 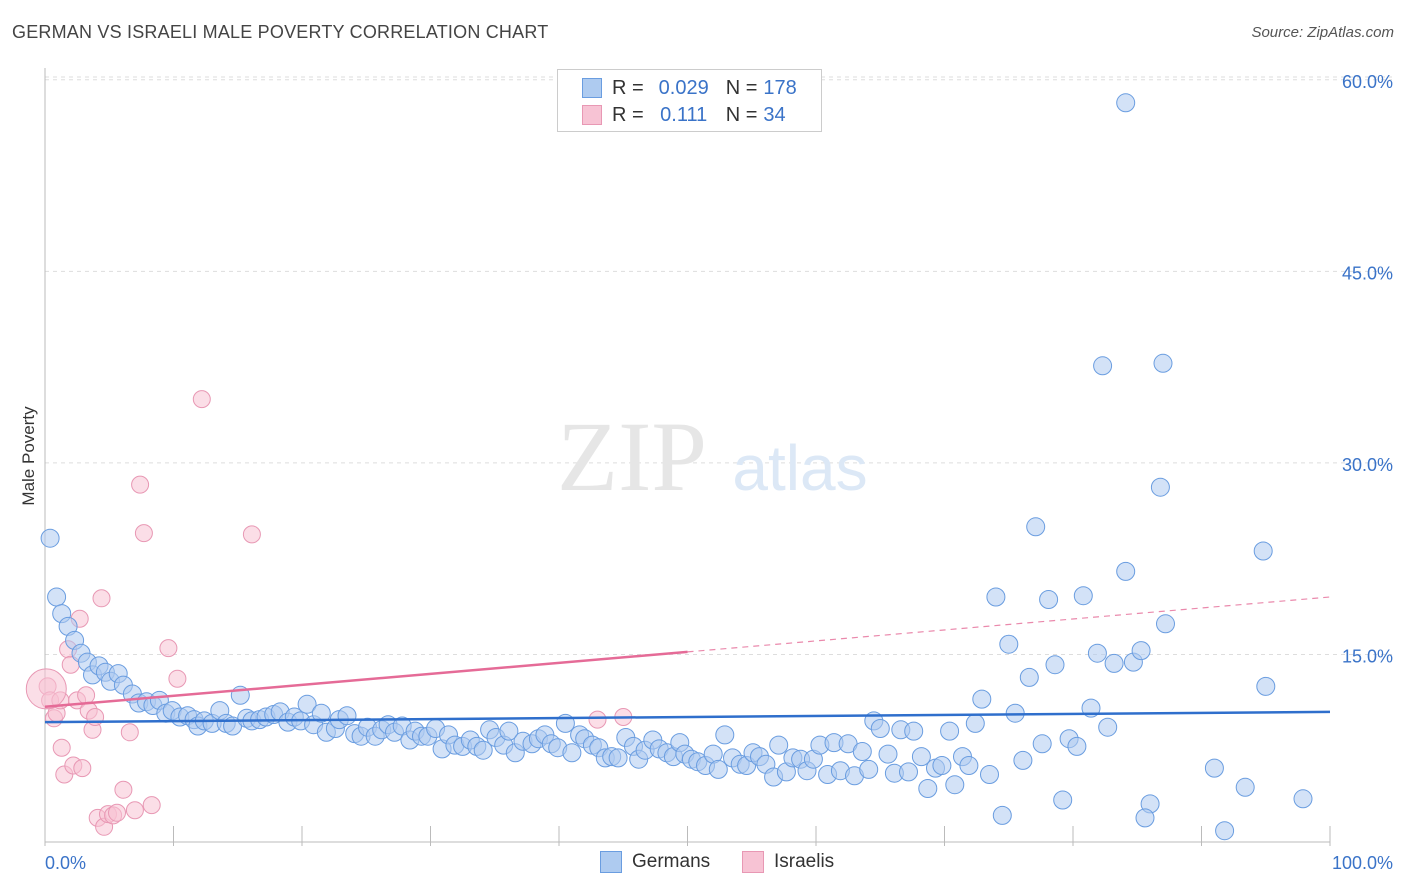 What do you see at coordinates (1322, 32) in the screenshot?
I see `source-label: Source: ZipAtlas.com` at bounding box center [1322, 32].